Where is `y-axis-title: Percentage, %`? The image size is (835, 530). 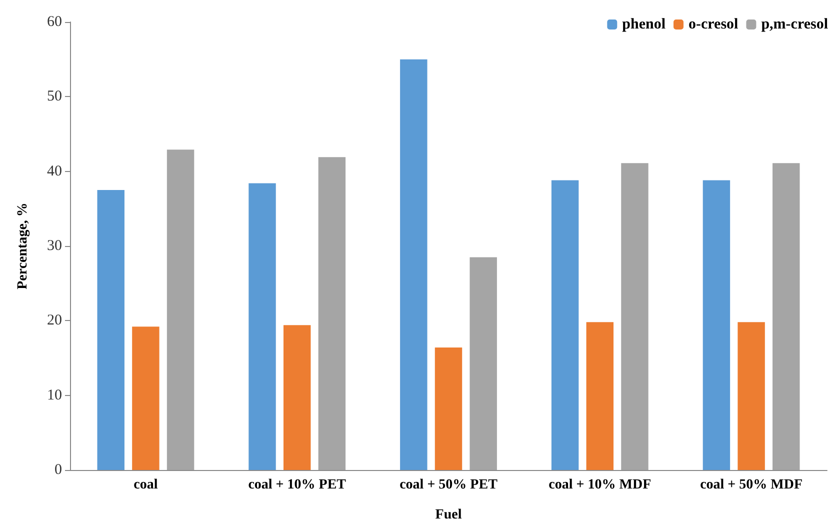 y-axis-title: Percentage, % is located at coordinates (23, 246).